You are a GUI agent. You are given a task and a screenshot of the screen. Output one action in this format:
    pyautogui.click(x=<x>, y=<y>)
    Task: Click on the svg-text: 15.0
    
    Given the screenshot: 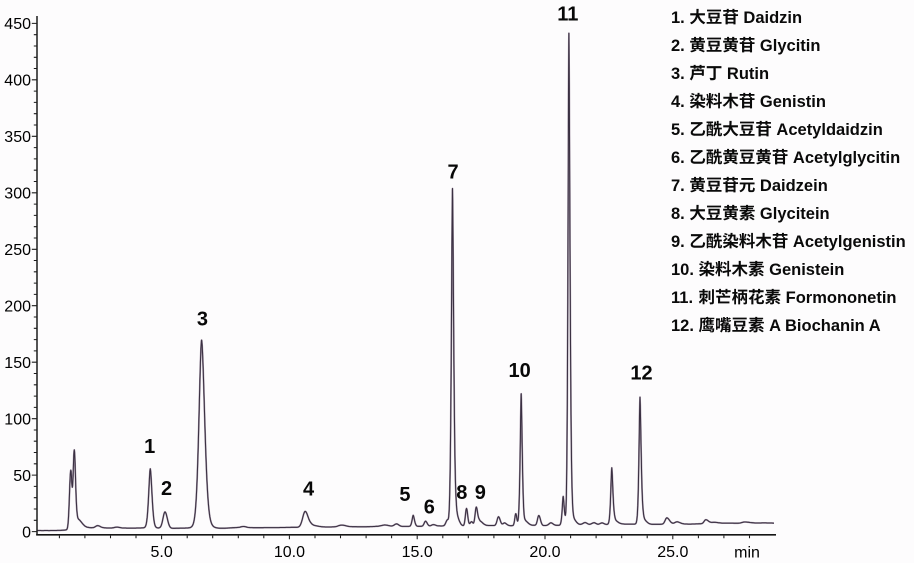 What is the action you would take?
    pyautogui.click(x=417, y=552)
    